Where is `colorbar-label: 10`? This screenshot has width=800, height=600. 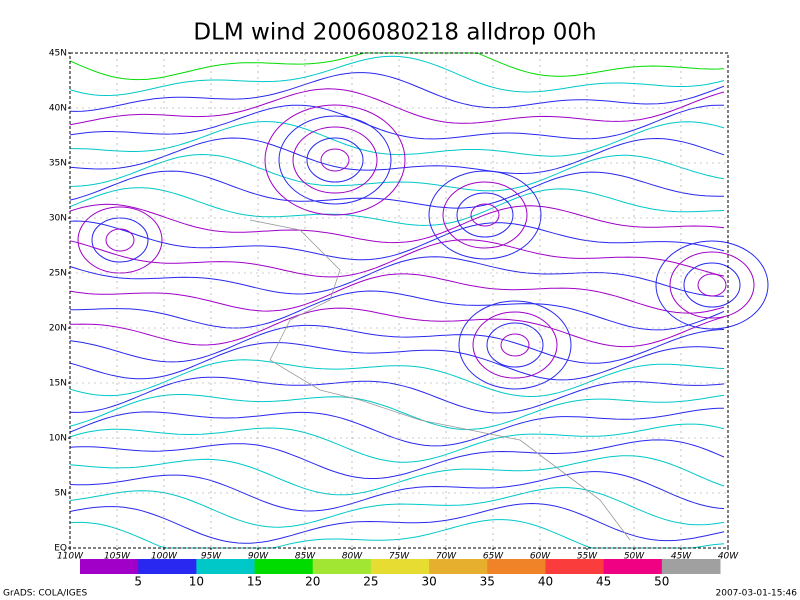
colorbar-label: 10 is located at coordinates (196, 582).